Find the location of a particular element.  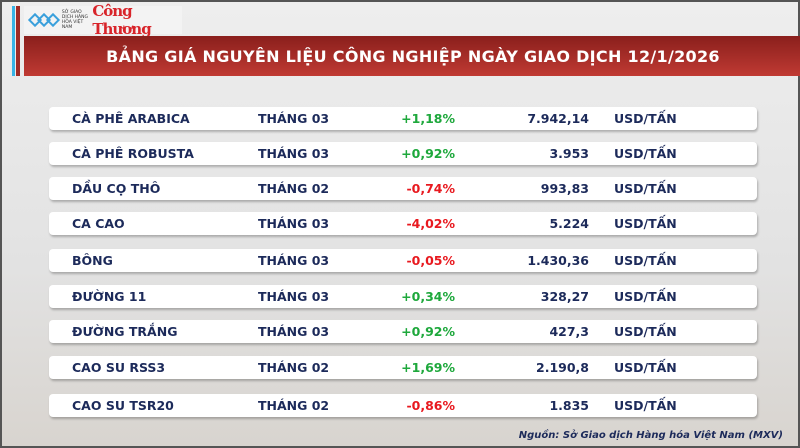

price-value: 2.190,8 is located at coordinates (562, 367).